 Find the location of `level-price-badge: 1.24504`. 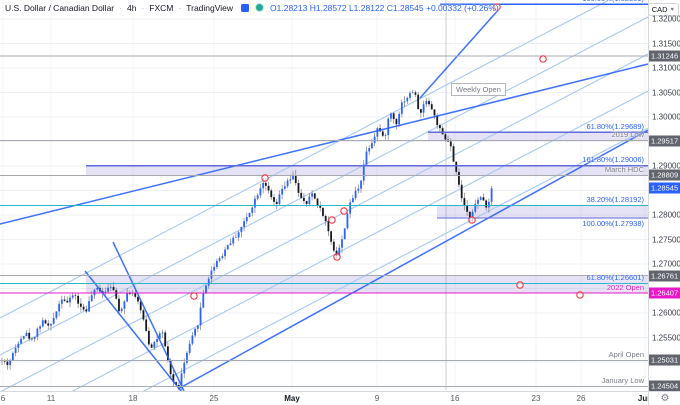

level-price-badge: 1.24504 is located at coordinates (664, 386).